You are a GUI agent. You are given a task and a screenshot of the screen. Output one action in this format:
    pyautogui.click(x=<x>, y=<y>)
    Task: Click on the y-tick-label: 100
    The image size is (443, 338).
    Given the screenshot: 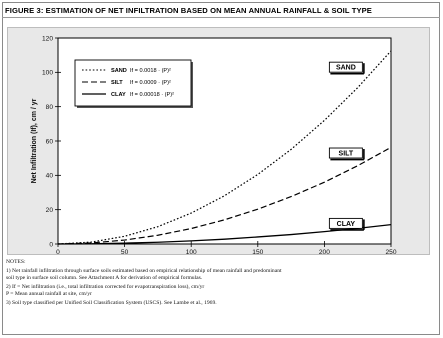 What is the action you would take?
    pyautogui.click(x=47, y=73)
    